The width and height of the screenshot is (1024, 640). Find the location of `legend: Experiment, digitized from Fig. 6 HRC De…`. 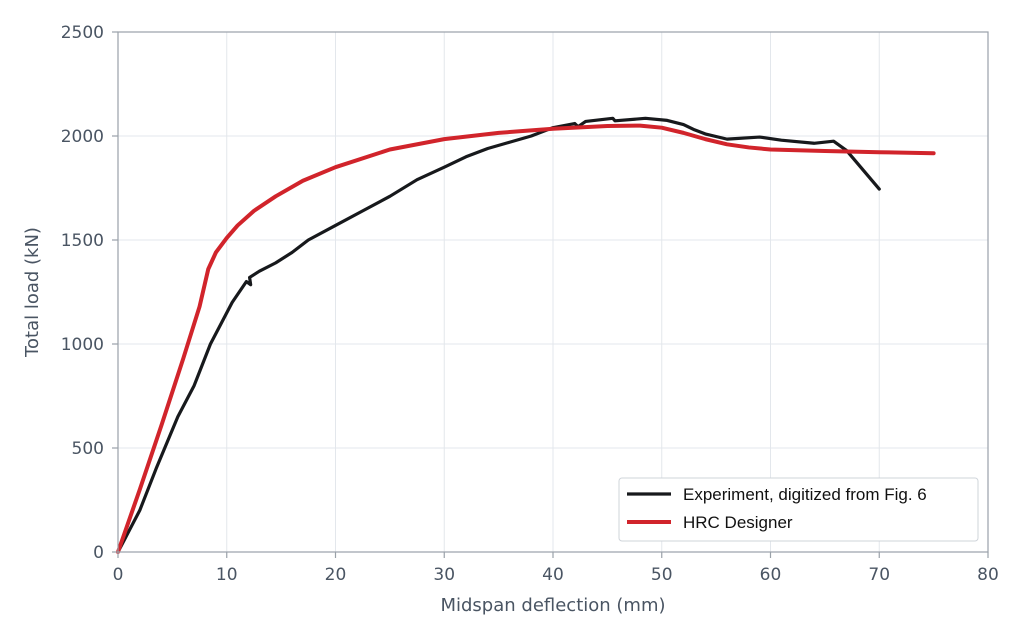

legend: Experiment, digitized from Fig. 6 HRC De… is located at coordinates (798, 509).